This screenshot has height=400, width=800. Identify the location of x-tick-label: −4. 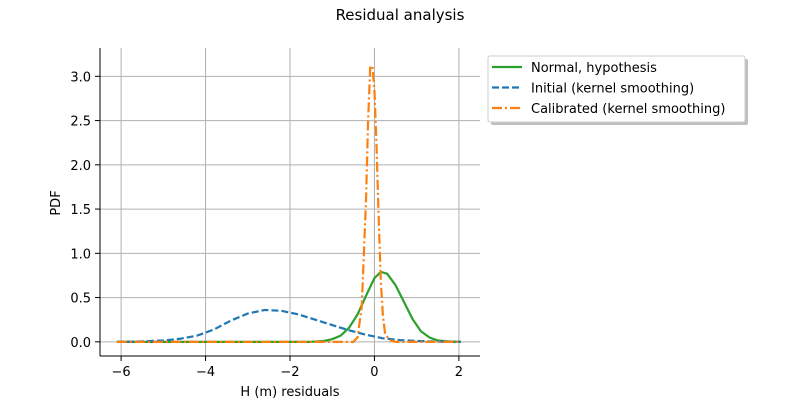
(205, 372).